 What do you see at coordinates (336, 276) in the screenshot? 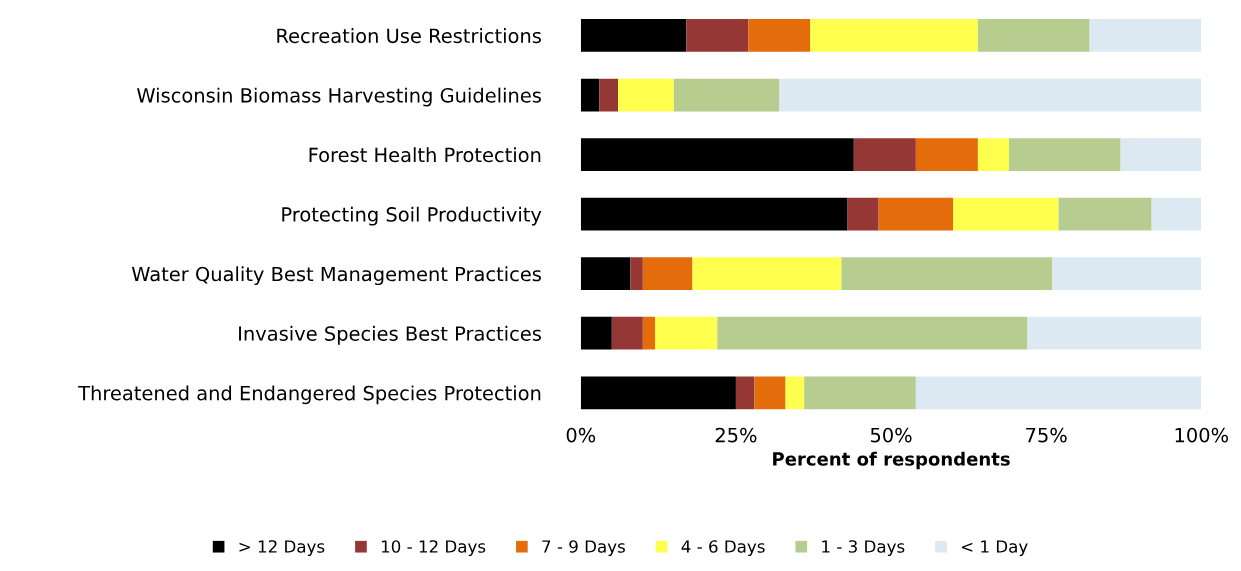
I see `y-tick-label: Water Quality Best Management Practices` at bounding box center [336, 276].